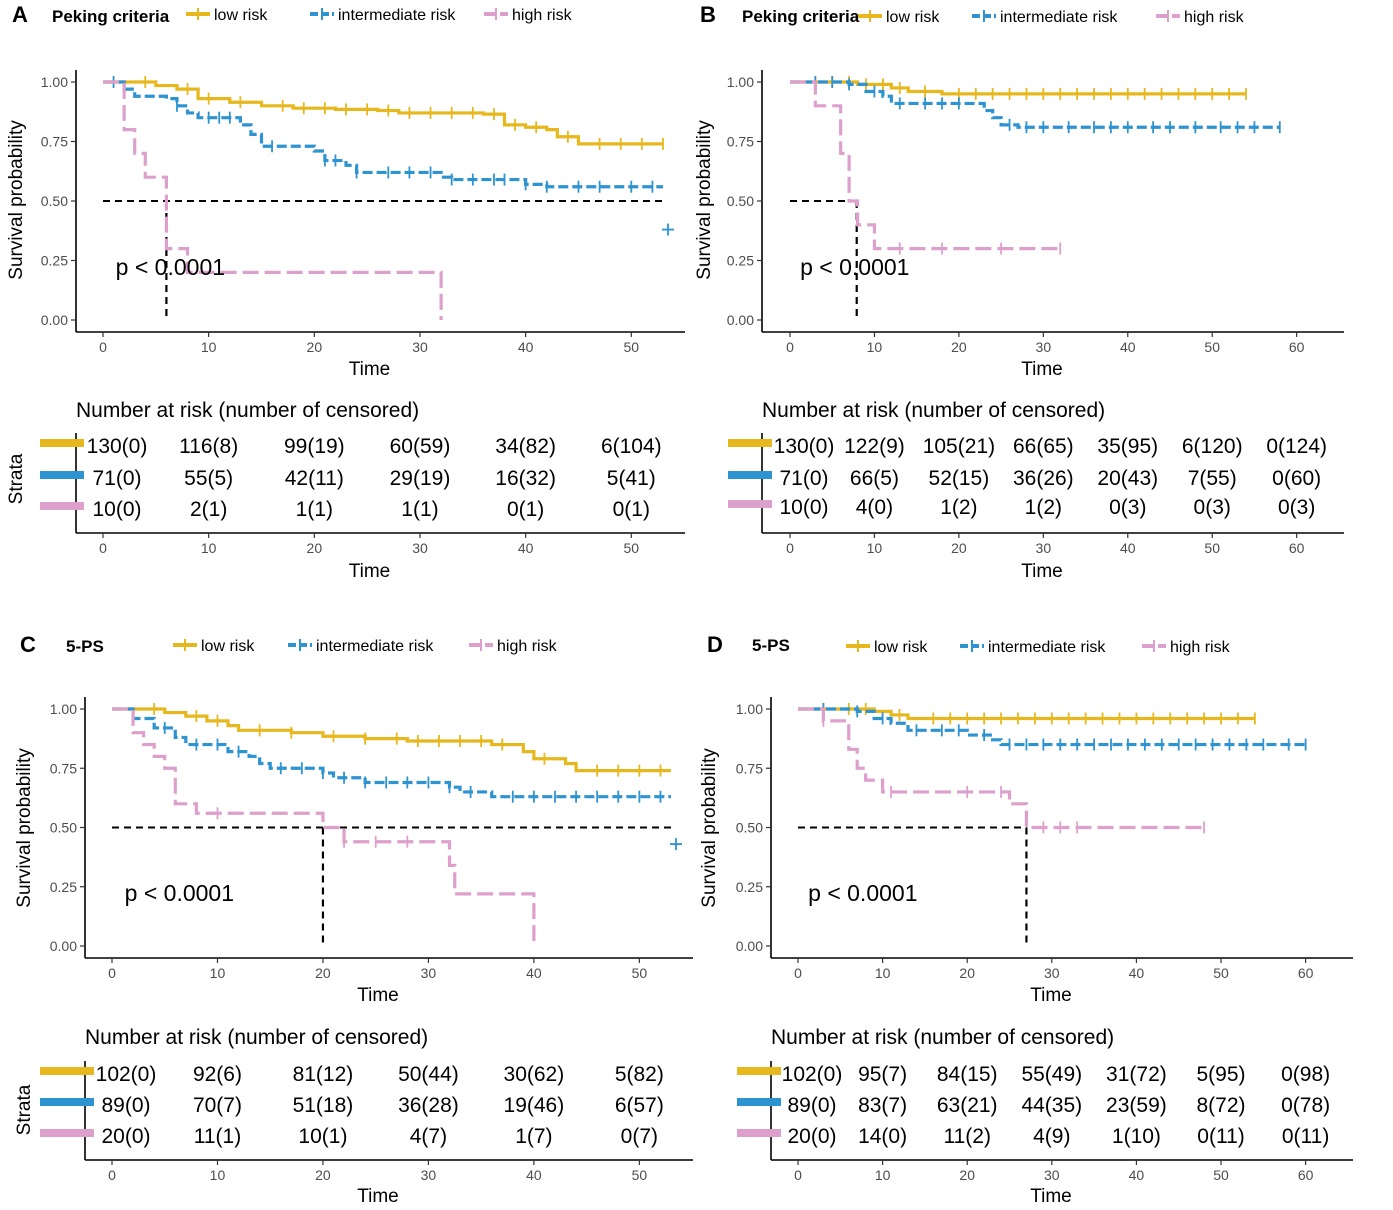  Describe the element at coordinates (1136, 1136) in the screenshot. I see `risk-cell: 1(10)` at that location.